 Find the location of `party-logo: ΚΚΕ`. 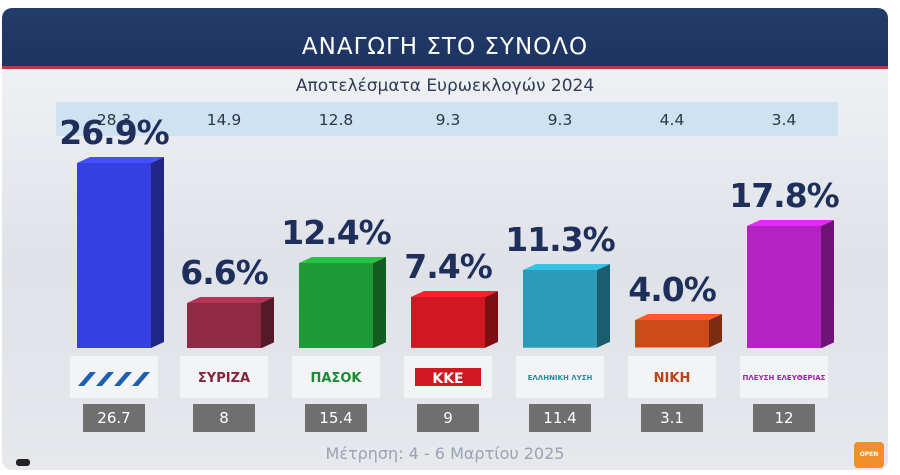

party-logo: ΚΚΕ is located at coordinates (448, 377).